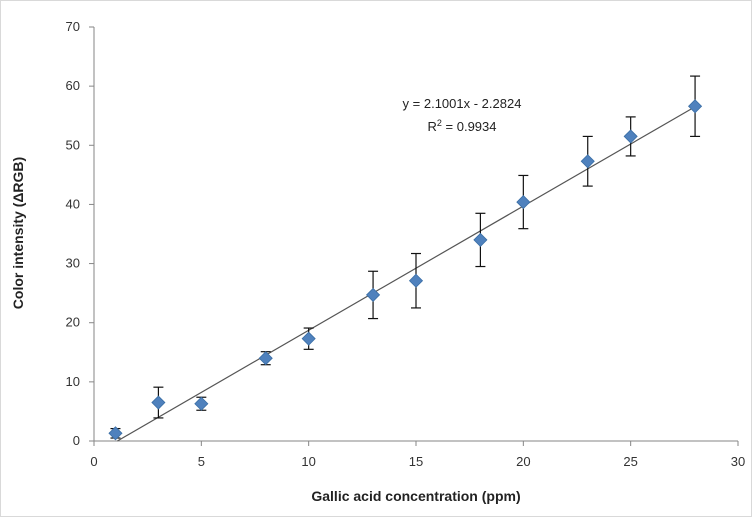 Image resolution: width=752 pixels, height=521 pixels. I want to click on y-axis-title: Color intensity (ΔRGB), so click(18, 233).